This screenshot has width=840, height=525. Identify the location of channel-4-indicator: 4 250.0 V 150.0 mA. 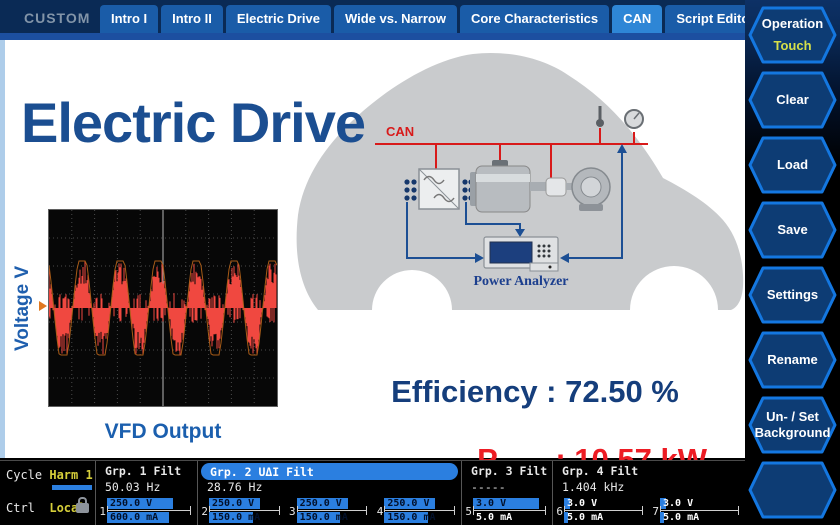
(417, 511).